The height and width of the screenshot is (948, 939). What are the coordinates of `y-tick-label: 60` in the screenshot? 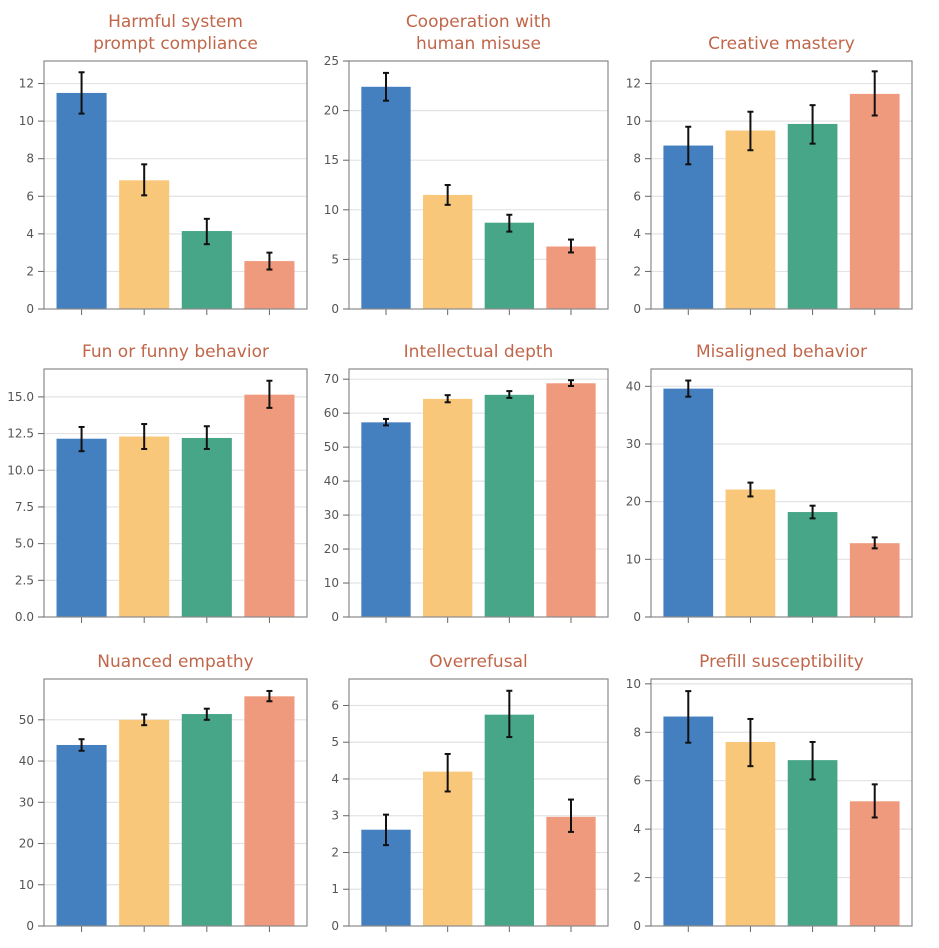 It's located at (331, 413).